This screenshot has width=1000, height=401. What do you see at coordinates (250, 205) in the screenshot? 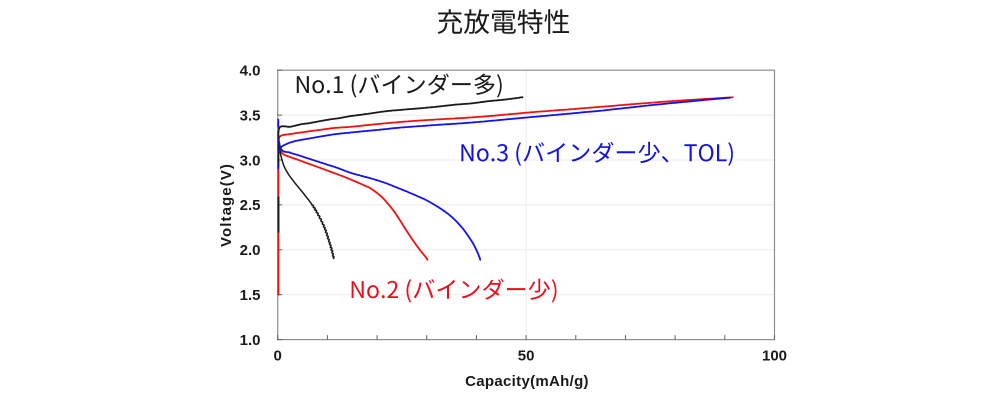
I see `svg-text: 2.5` at bounding box center [250, 205].